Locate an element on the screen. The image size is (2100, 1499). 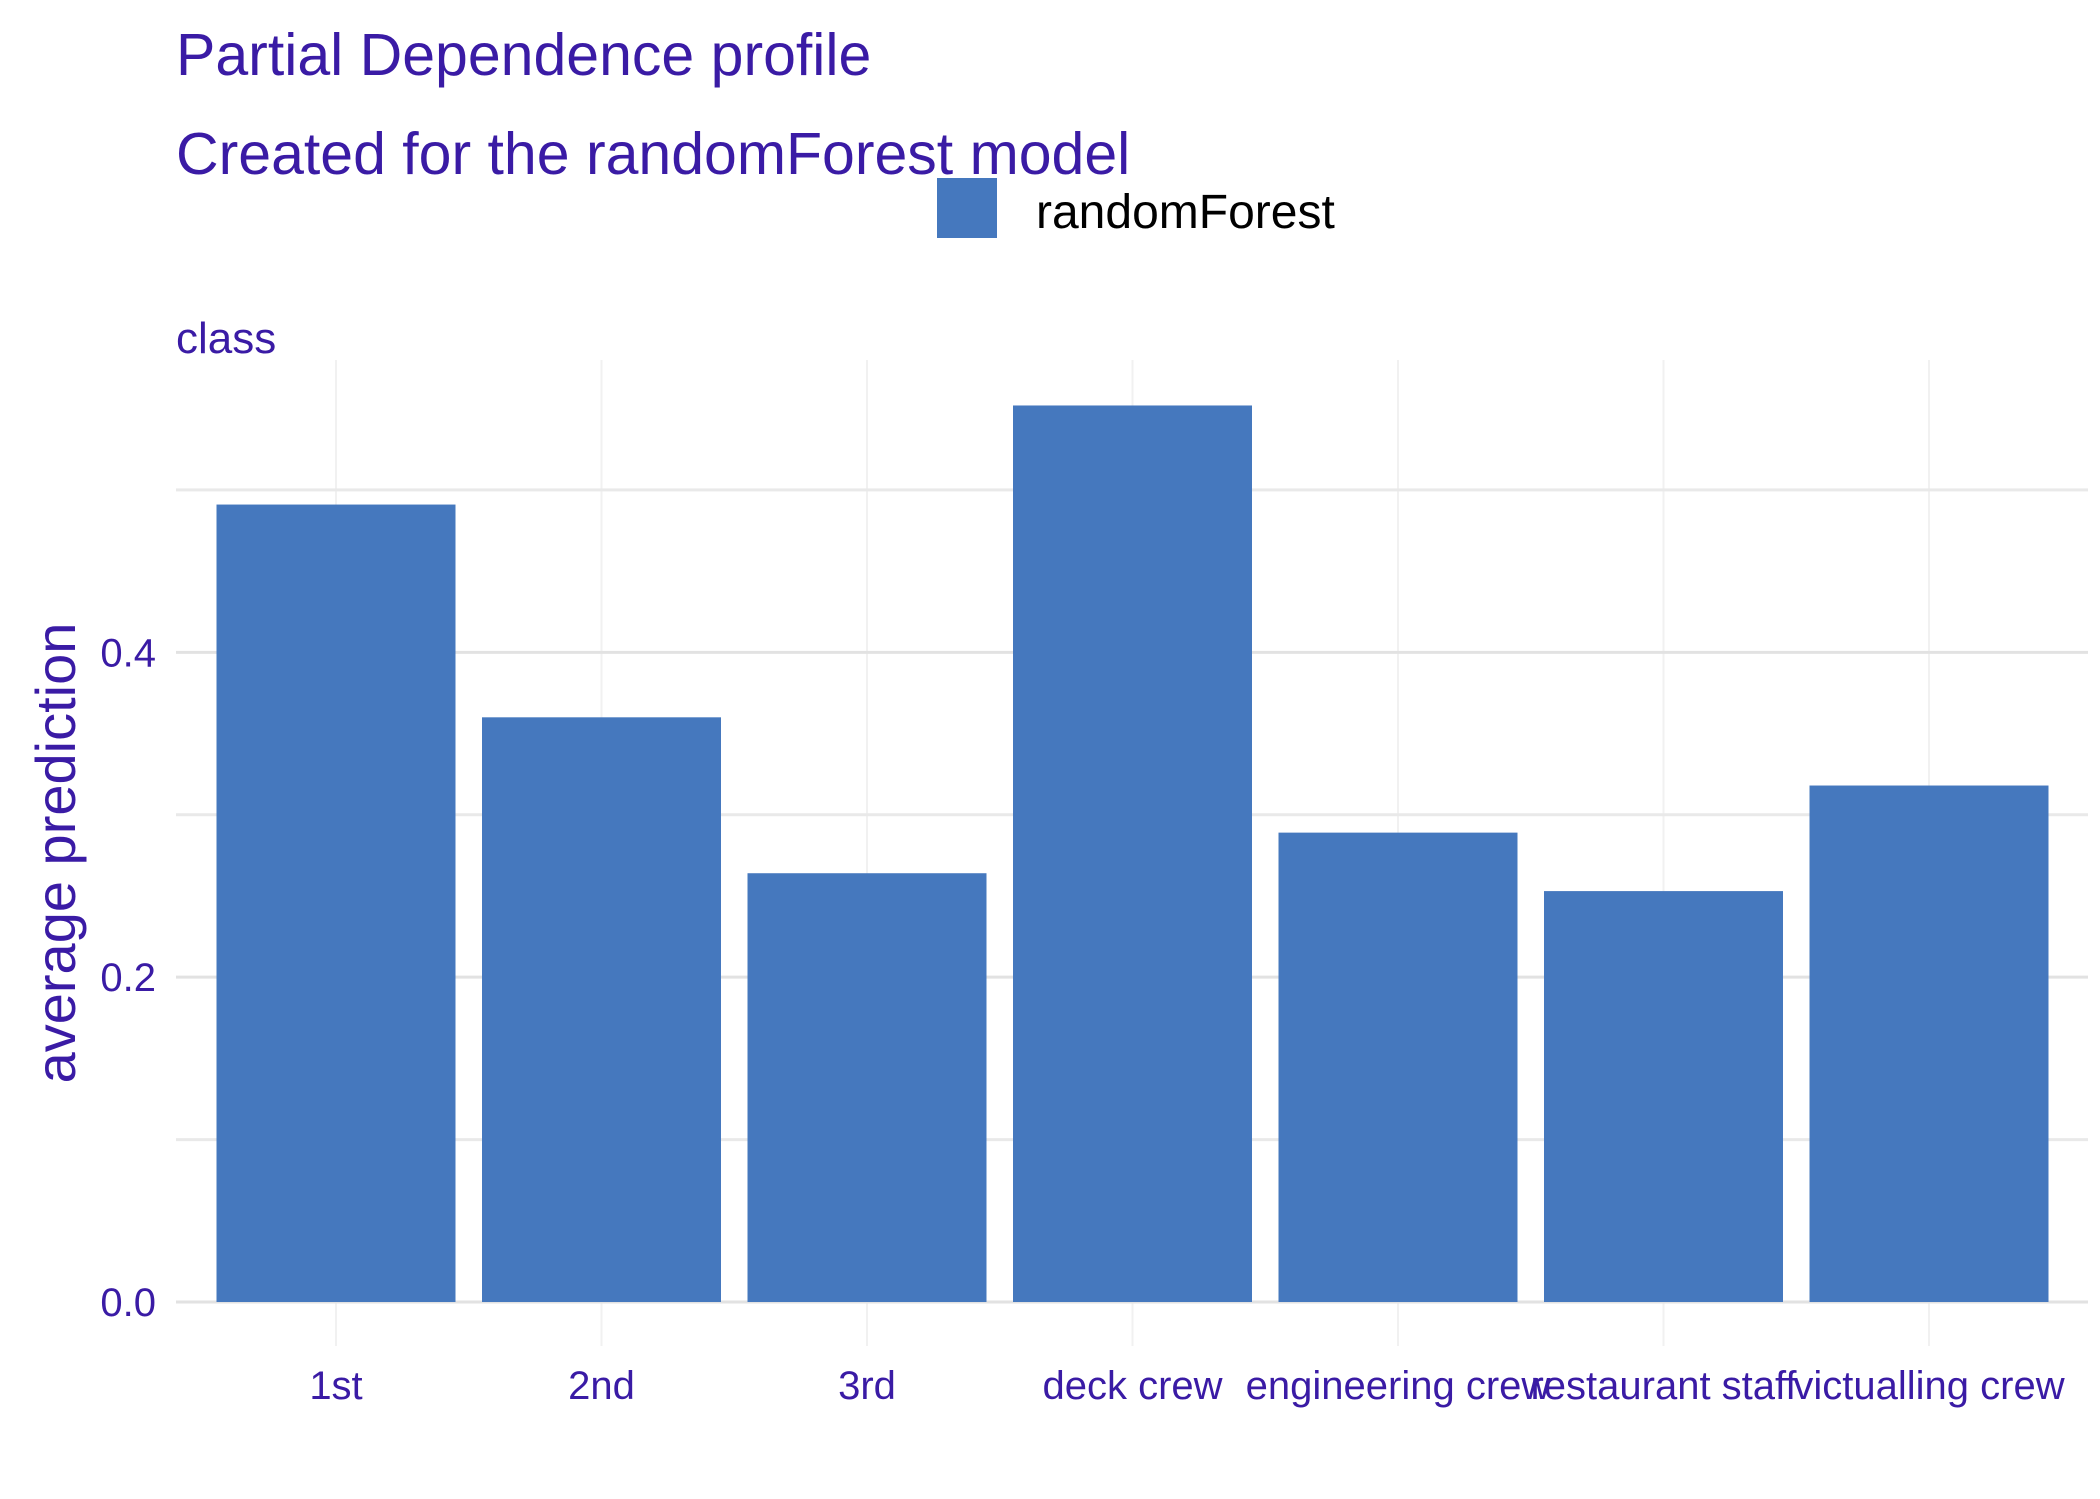
x-tick-label: victualling crew is located at coordinates (1928, 1386).